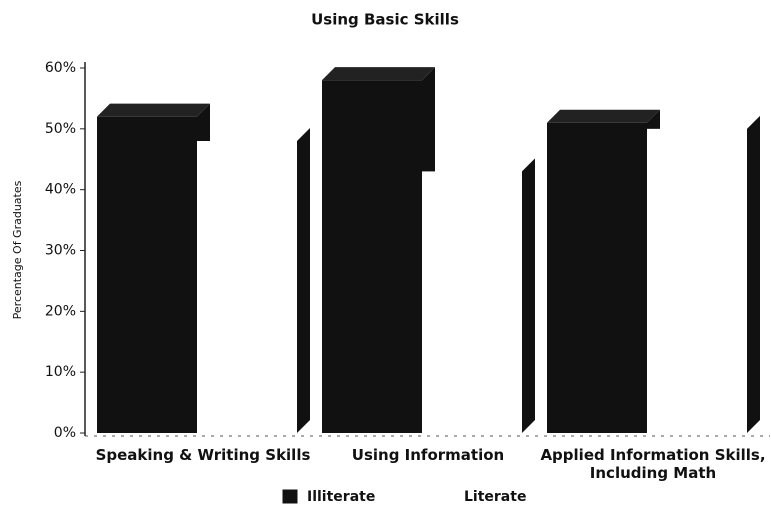 Image resolution: width=771 pixels, height=508 pixels. Describe the element at coordinates (17, 249) in the screenshot. I see `y-axis-label: Percentage Of Graduates` at that location.